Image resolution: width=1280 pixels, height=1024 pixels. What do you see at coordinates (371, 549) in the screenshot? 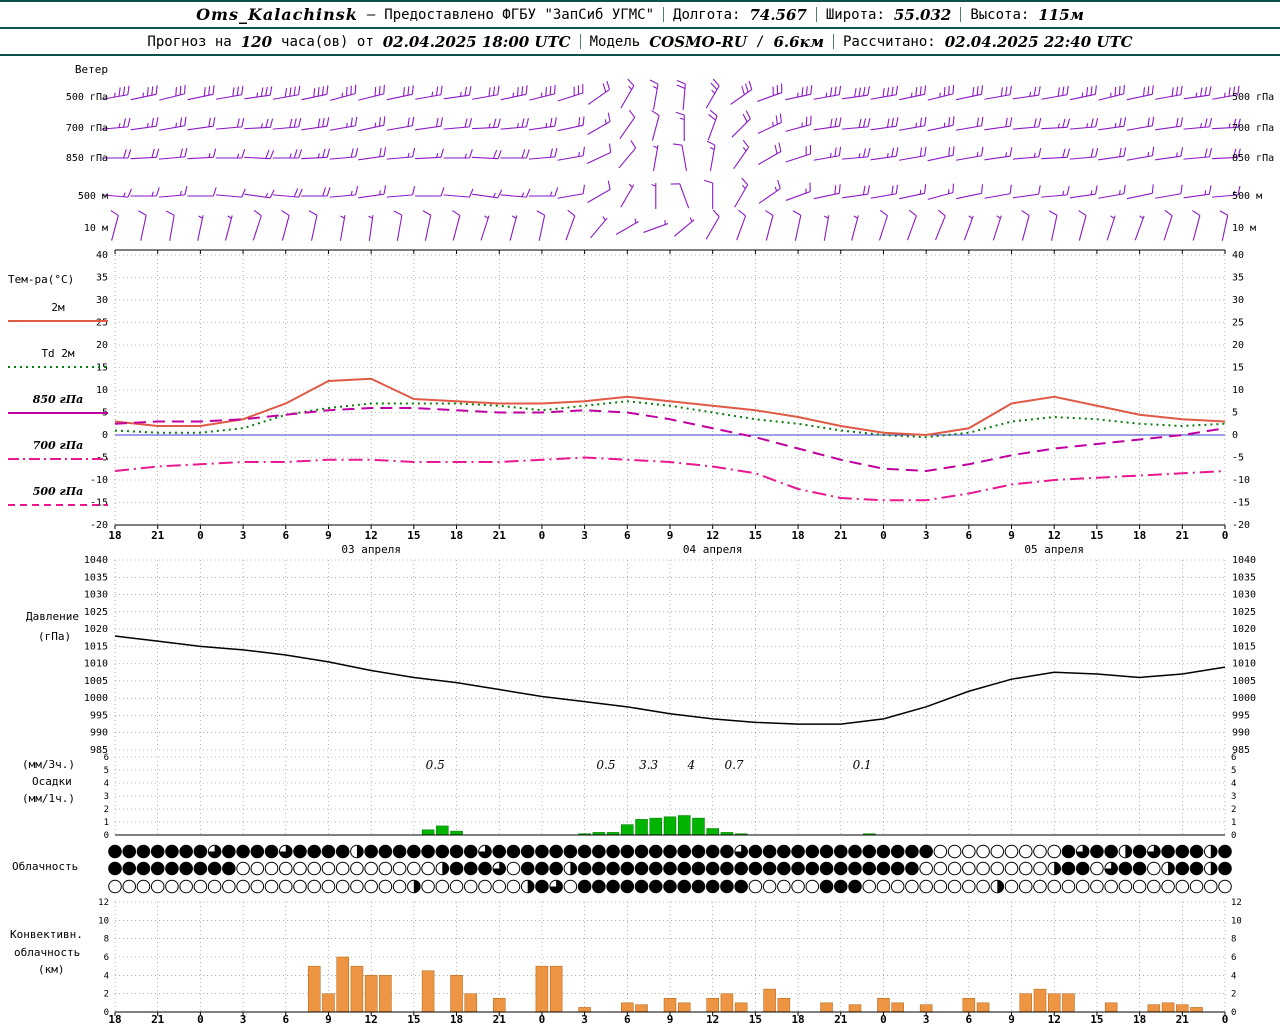
I see `svg-text: 03 апреля` at bounding box center [371, 549].